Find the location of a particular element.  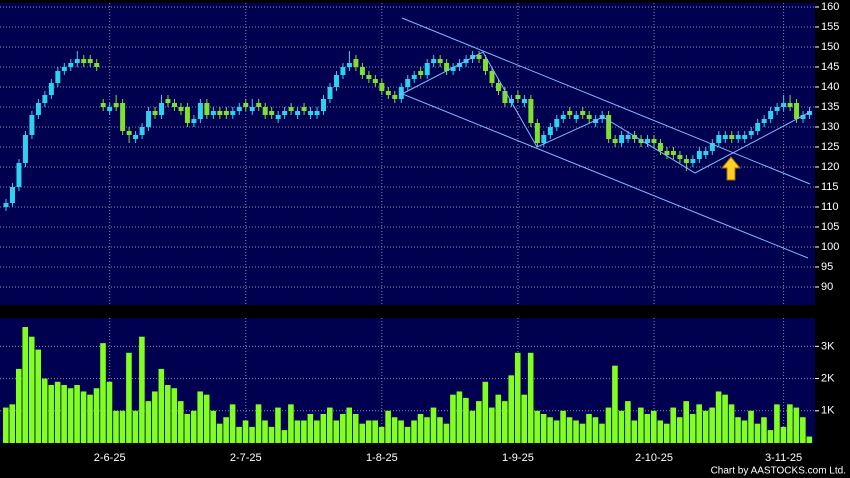

y-tick-label: 120 is located at coordinates (830, 167).